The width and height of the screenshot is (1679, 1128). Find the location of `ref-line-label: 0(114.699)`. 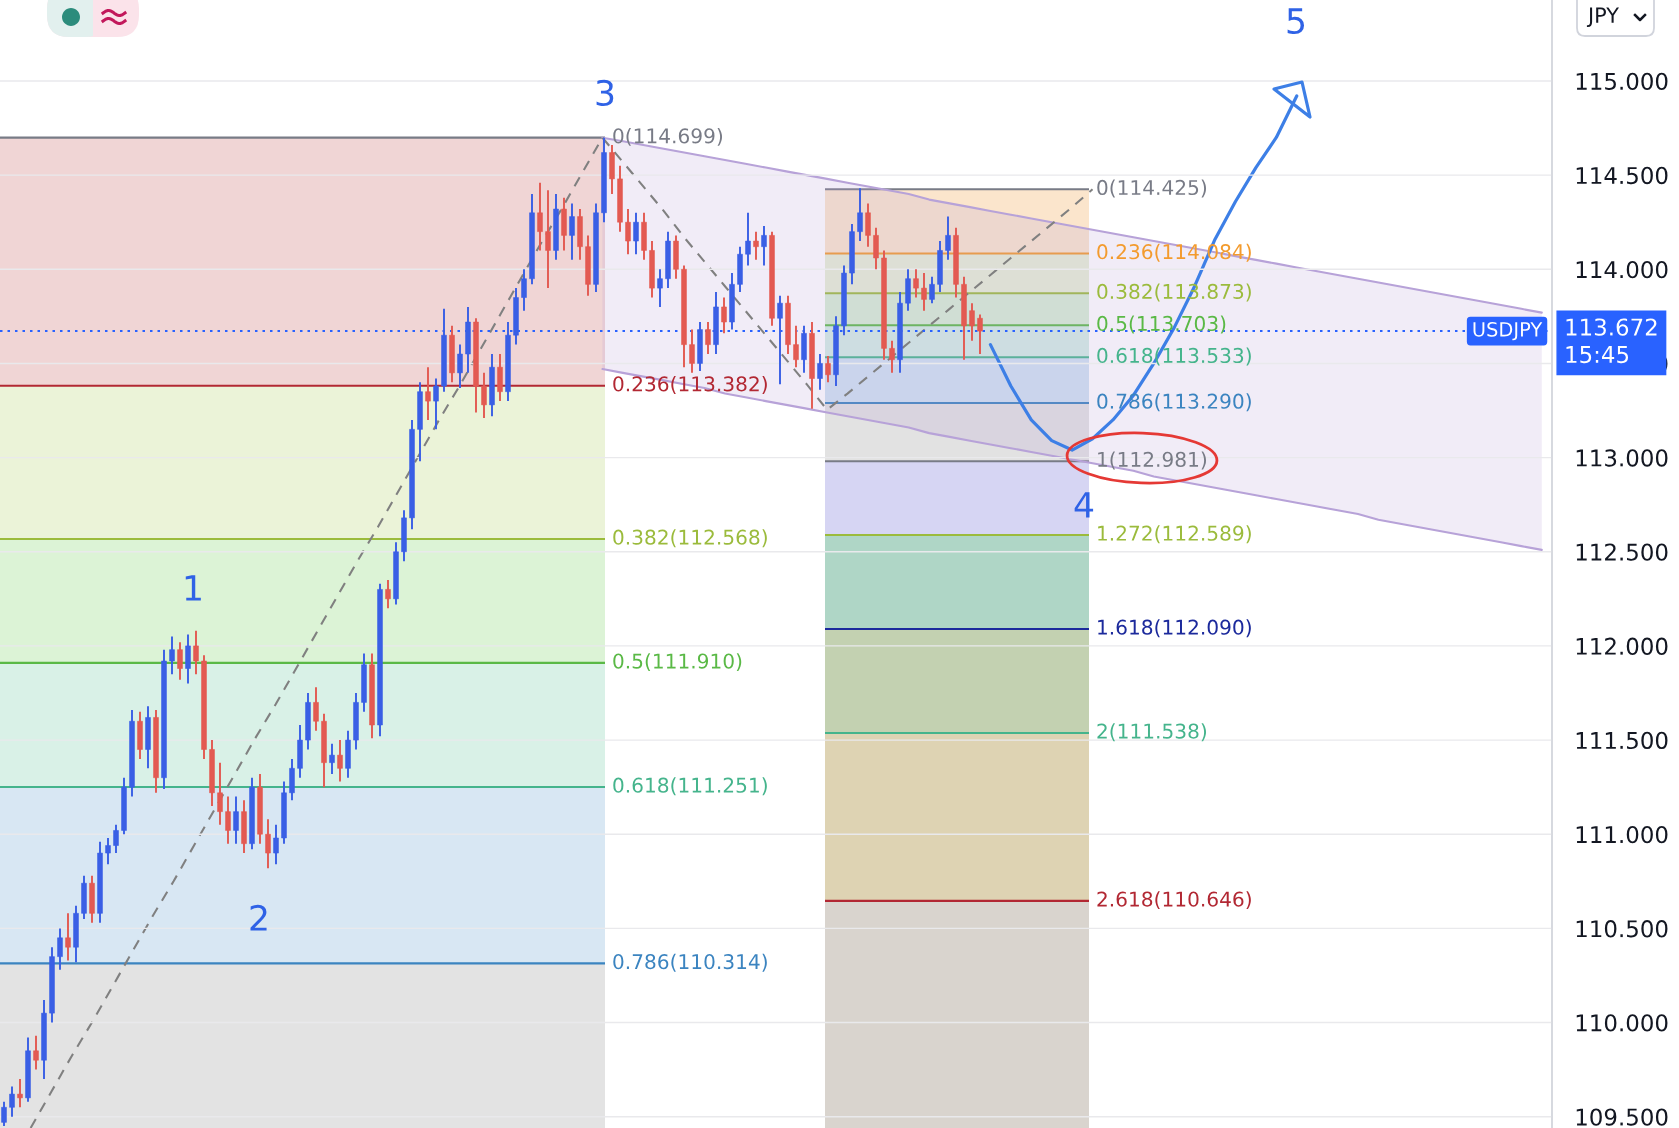

ref-line-label: 0(114.699) is located at coordinates (668, 136).